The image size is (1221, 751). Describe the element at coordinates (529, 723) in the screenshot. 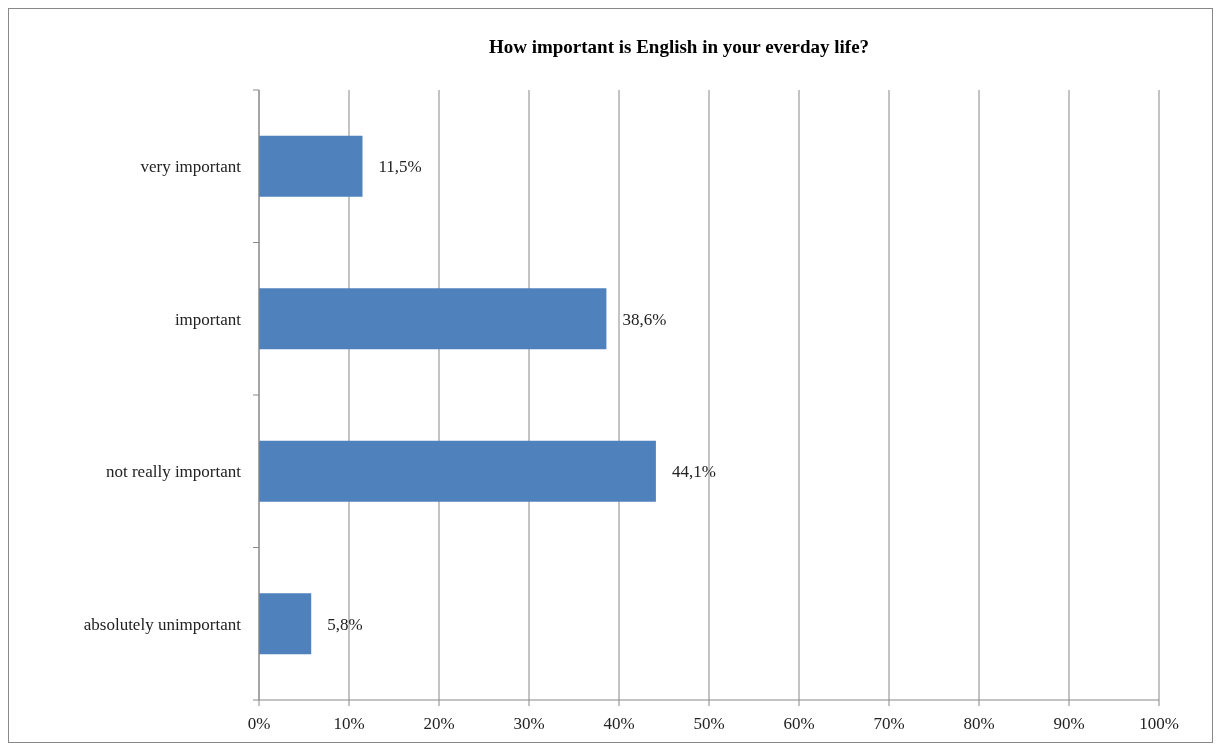

I see `x-tick-label: 30%` at that location.